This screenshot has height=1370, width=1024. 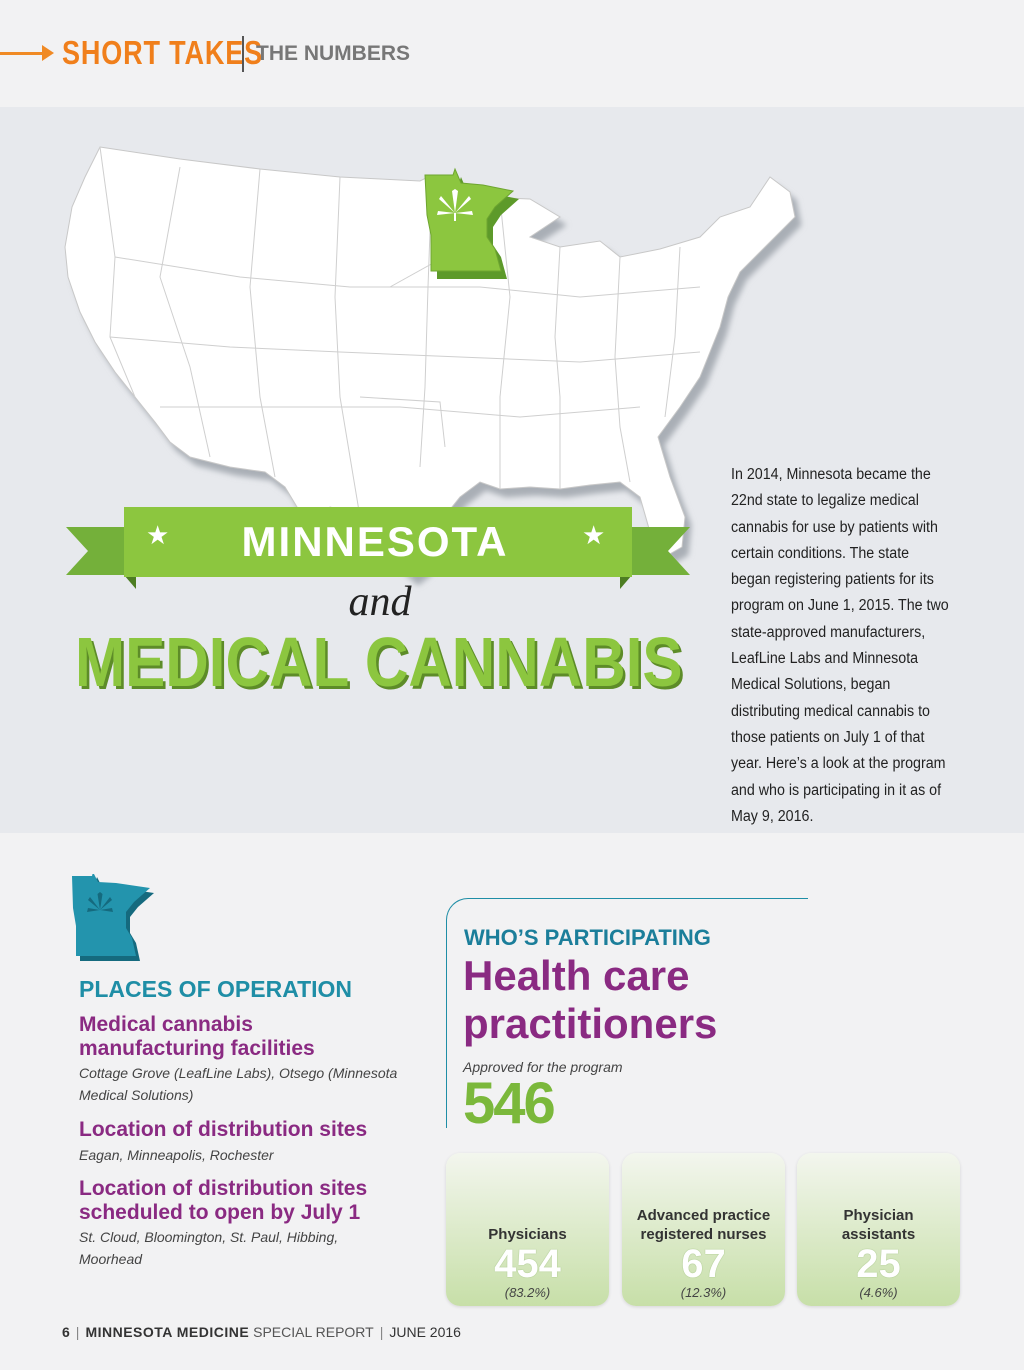 What do you see at coordinates (23, 53) in the screenshot?
I see `arrow-icon` at bounding box center [23, 53].